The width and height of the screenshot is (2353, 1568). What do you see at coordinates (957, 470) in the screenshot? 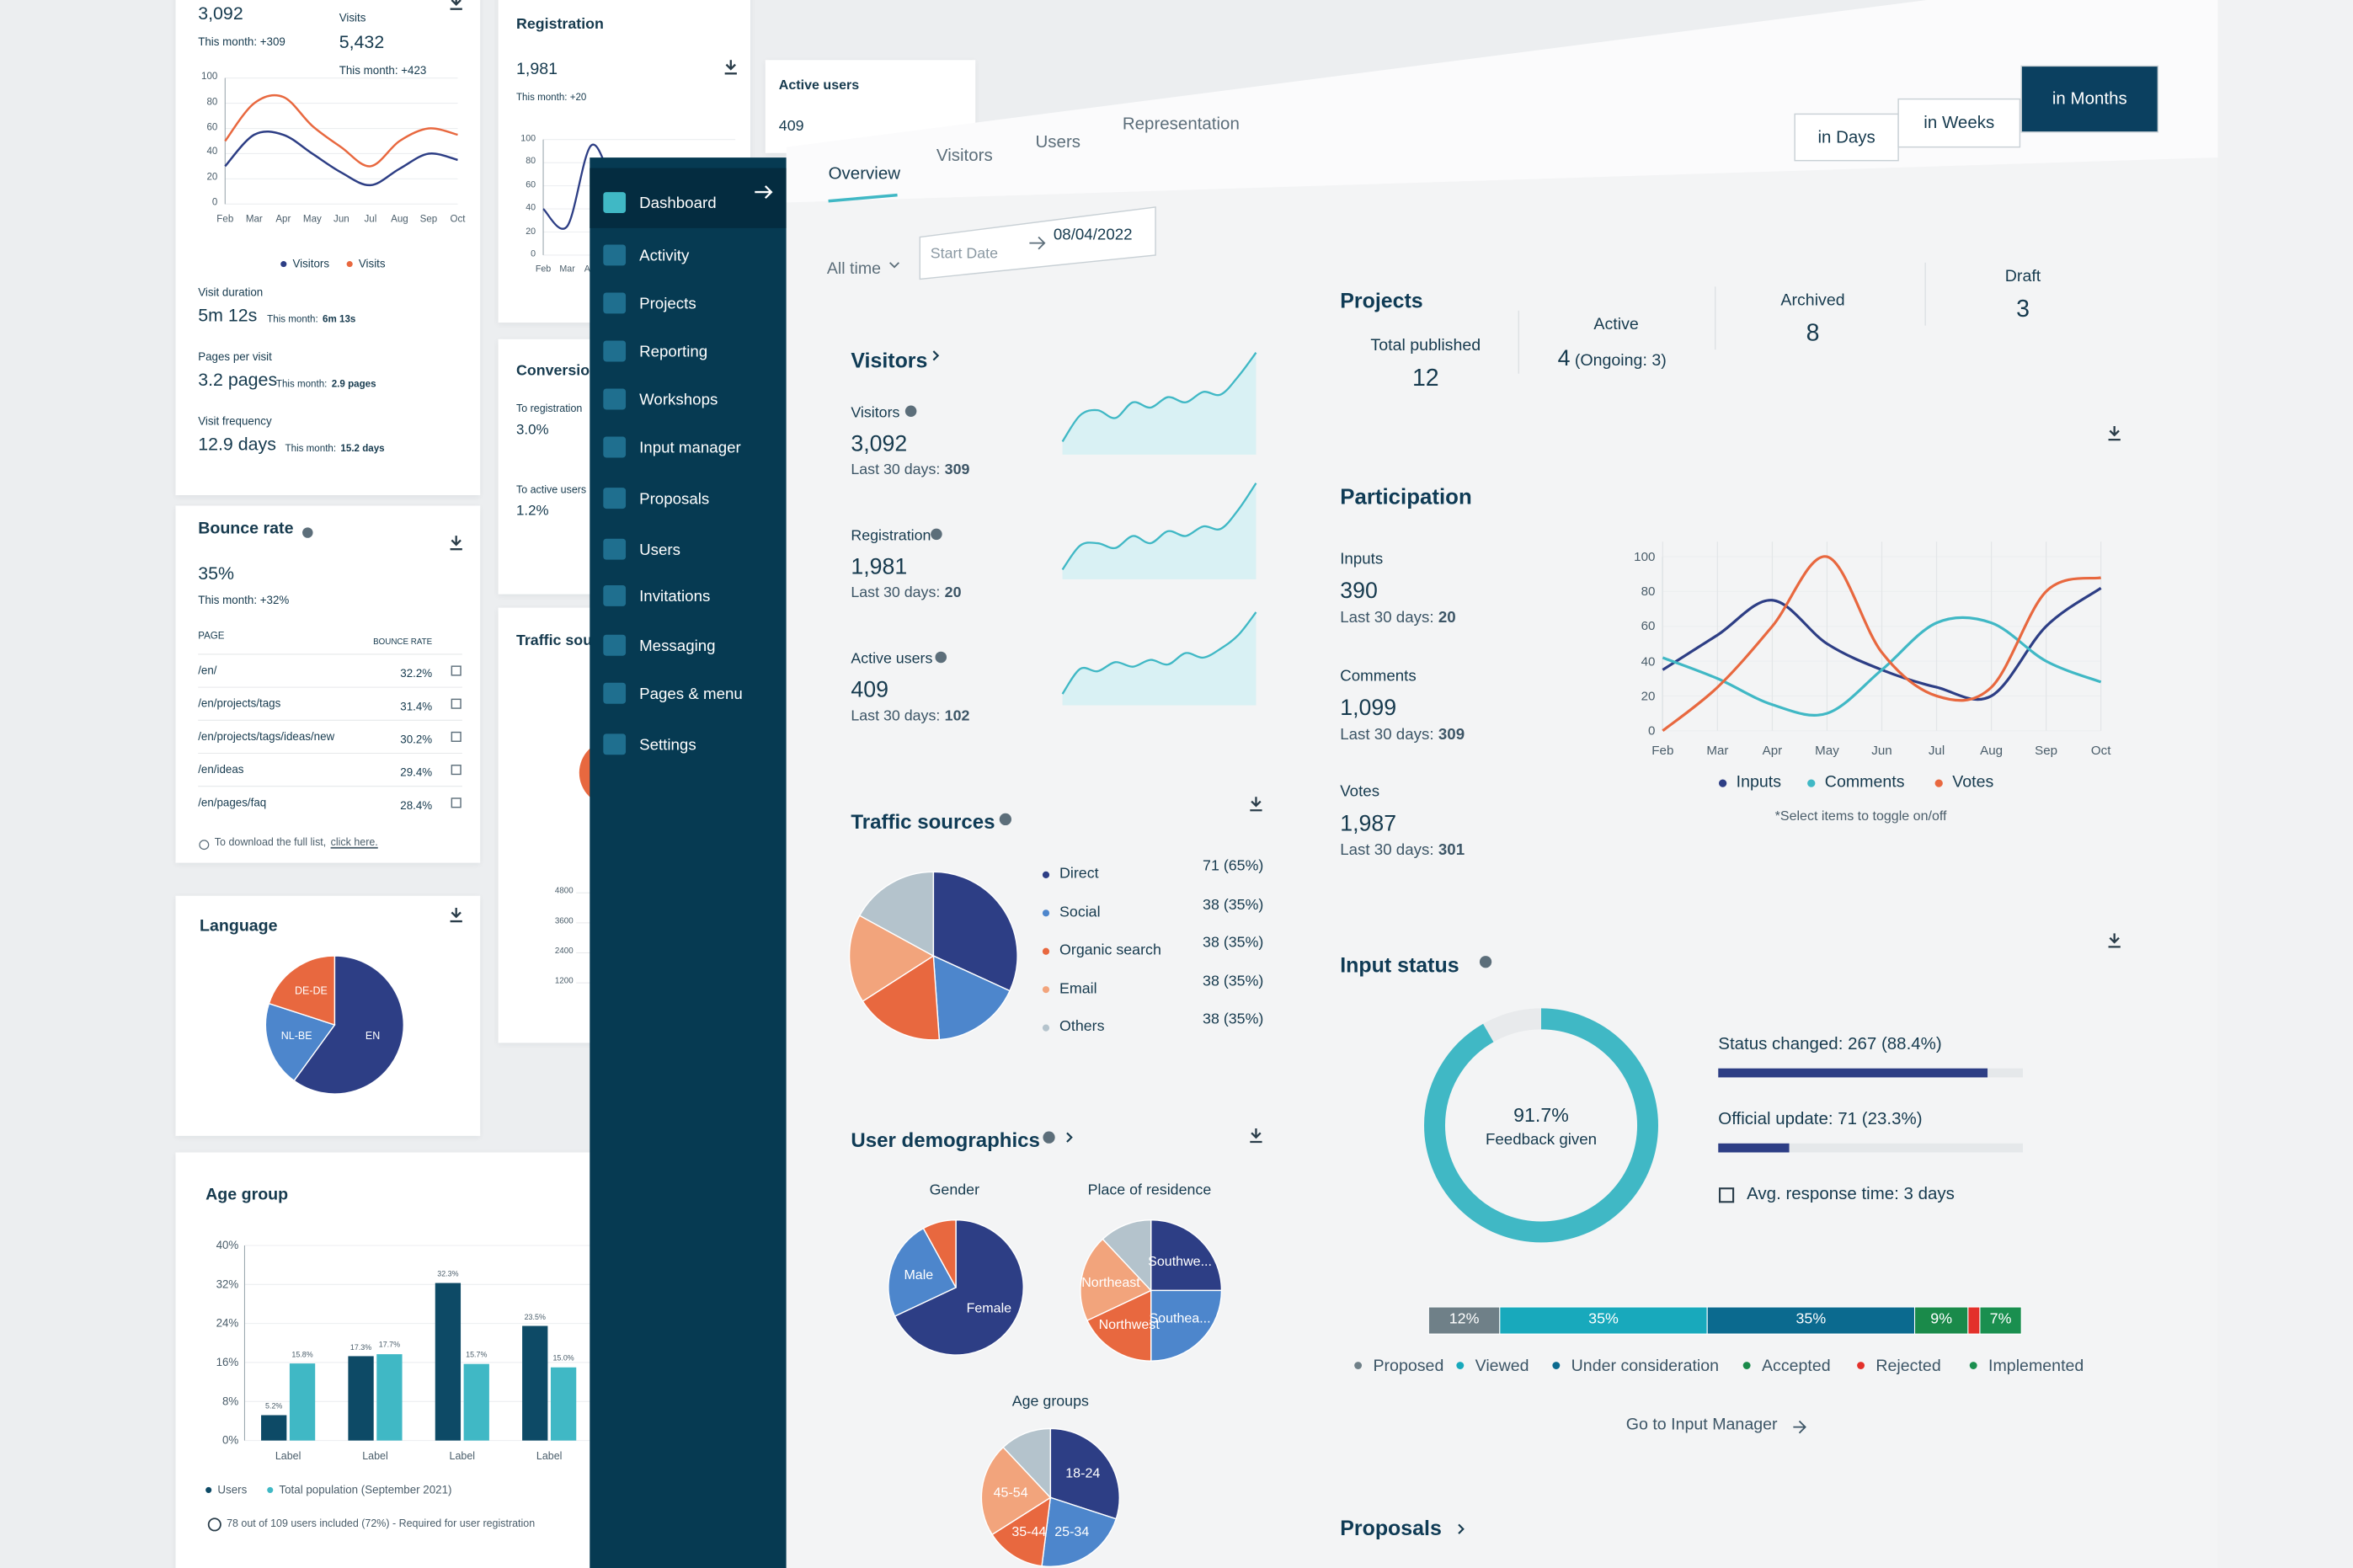
I see `label-part: 309` at bounding box center [957, 470].